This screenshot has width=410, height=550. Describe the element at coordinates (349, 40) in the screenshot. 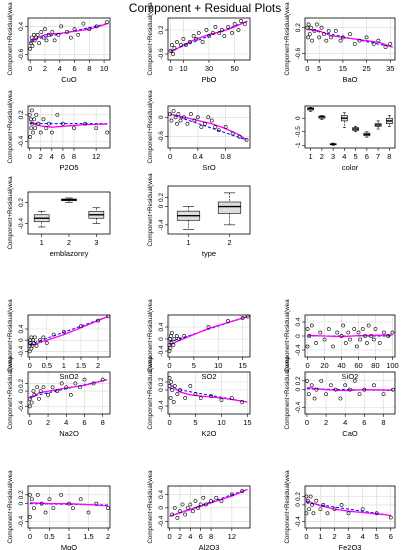

I see `panel-bao` at that location.